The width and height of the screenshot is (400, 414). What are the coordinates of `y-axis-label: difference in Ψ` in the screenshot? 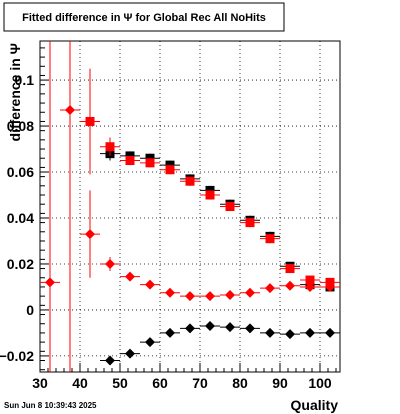 It's located at (15, 92).